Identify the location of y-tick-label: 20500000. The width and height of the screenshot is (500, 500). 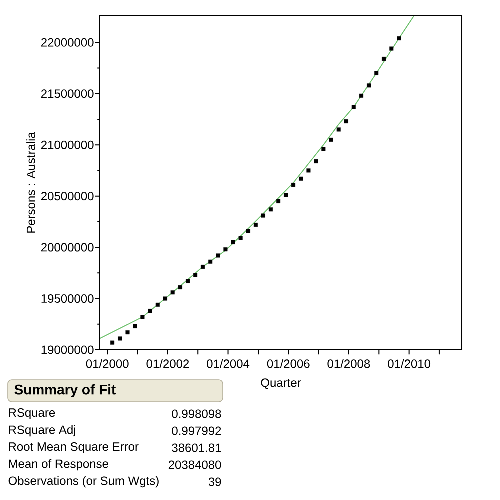
(67, 196).